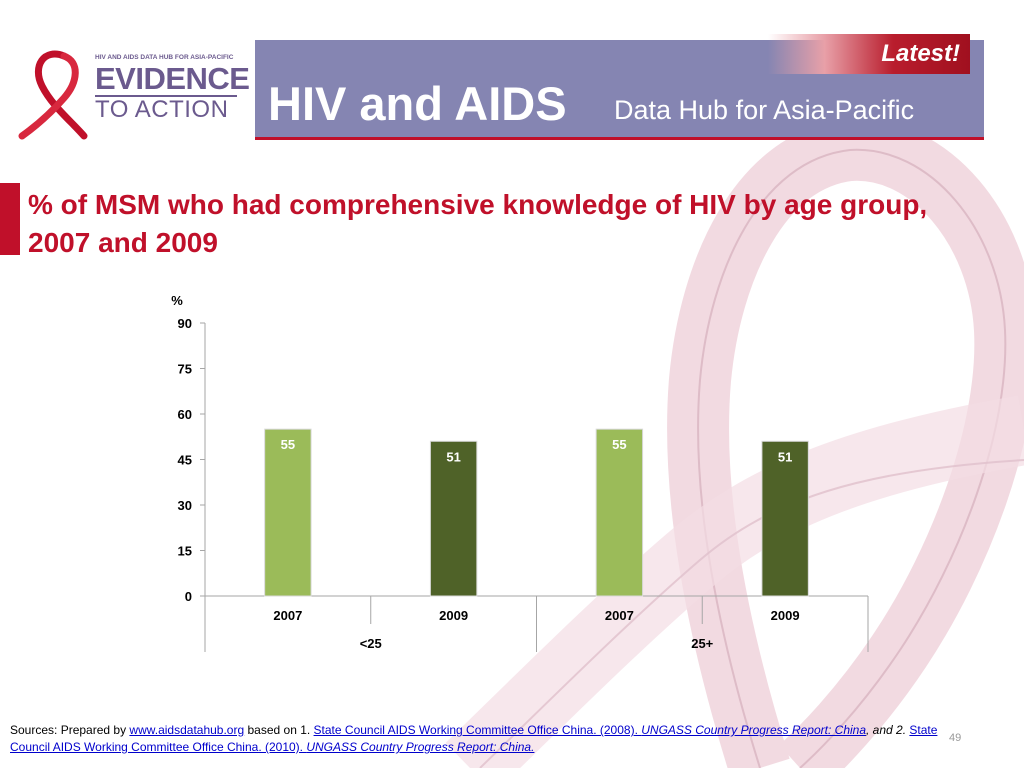 This screenshot has width=1024, height=768. What do you see at coordinates (162, 109) in the screenshot?
I see `logo-to-action: TO ACTION` at bounding box center [162, 109].